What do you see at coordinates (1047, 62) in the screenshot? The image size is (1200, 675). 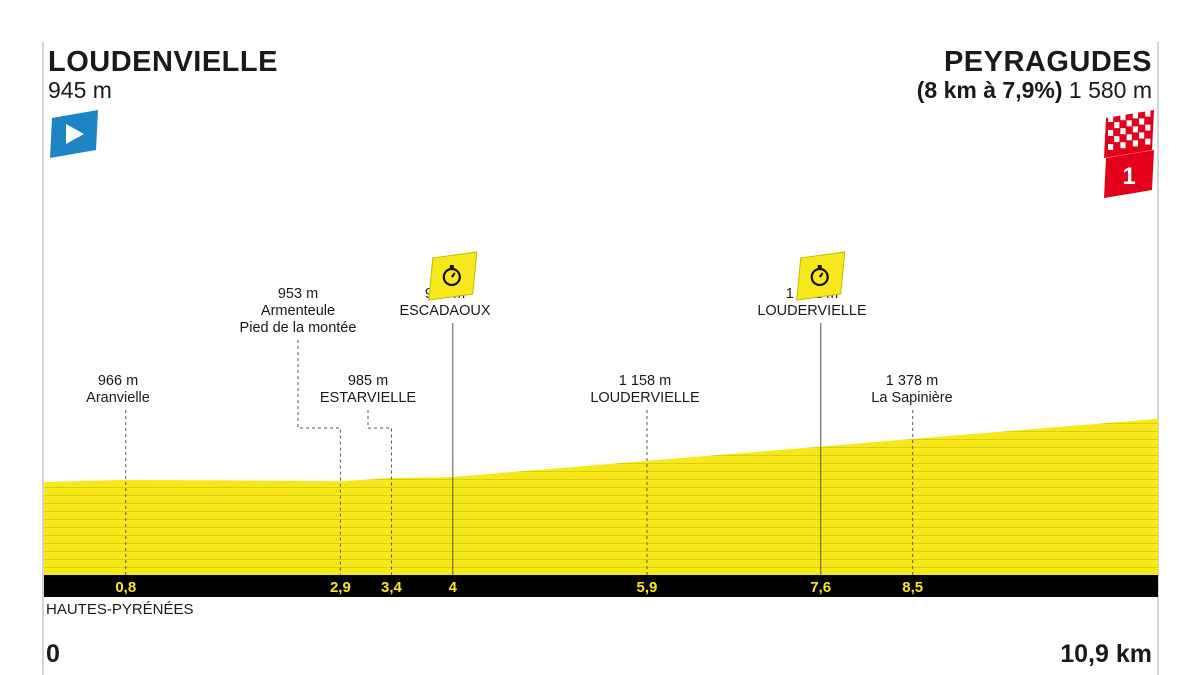 I see `finish-town-name: PEYRAGUDES` at bounding box center [1047, 62].